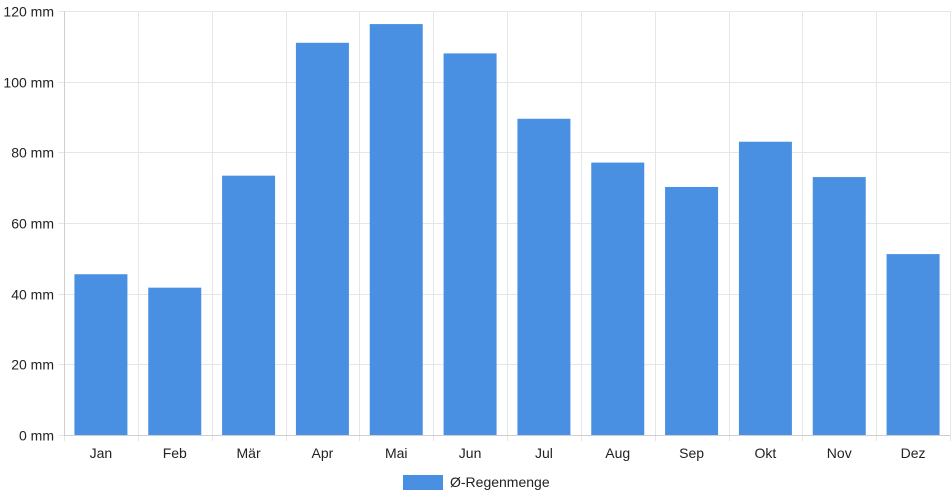 The image size is (952, 500). Describe the element at coordinates (617, 453) in the screenshot. I see `x-tick-label: Aug` at that location.